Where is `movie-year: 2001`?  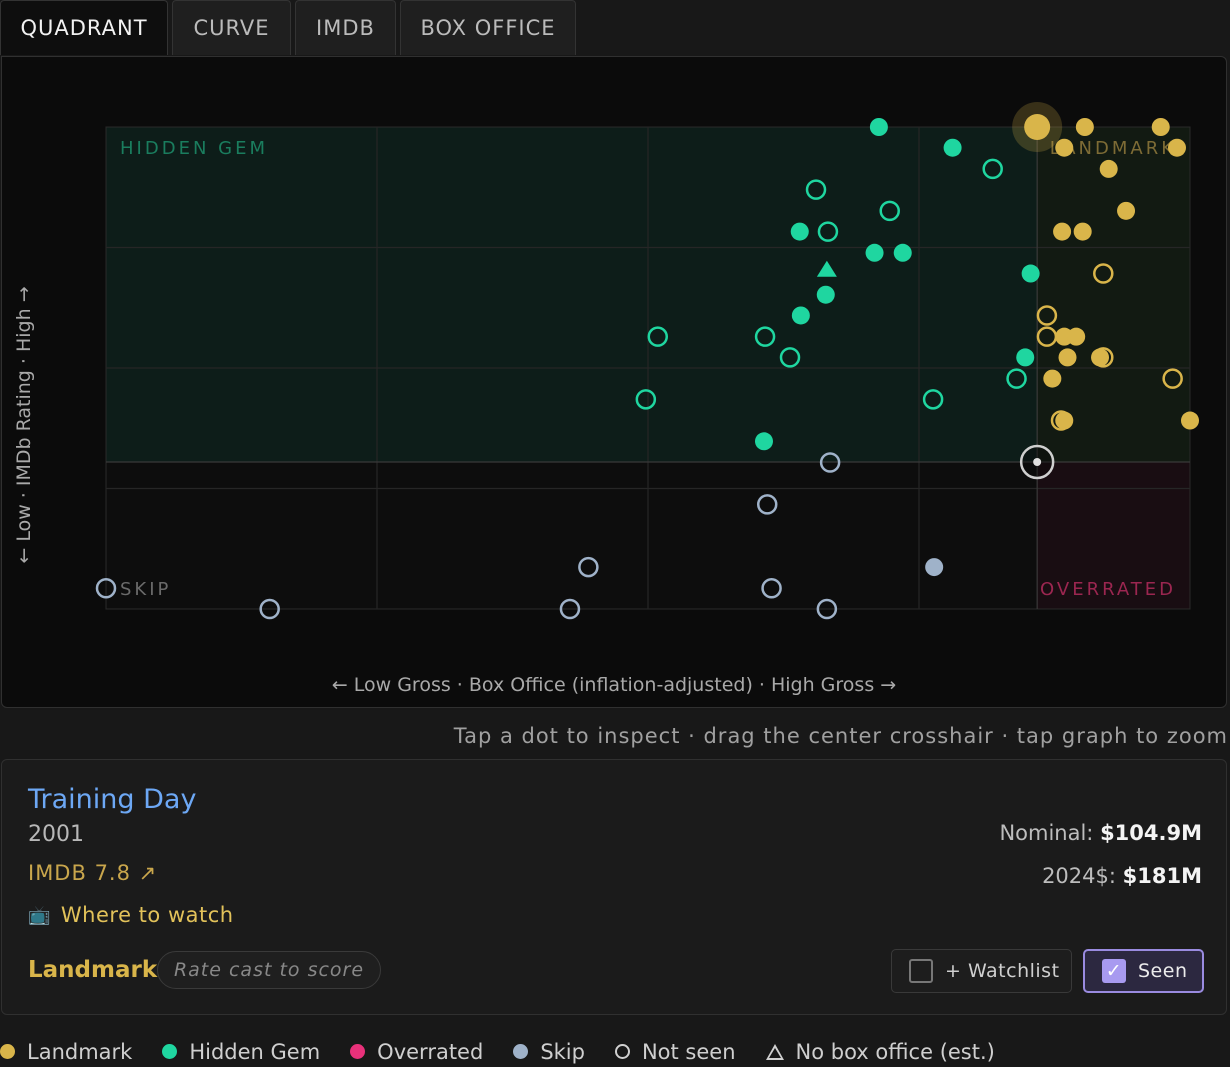 movie-year: 2001 is located at coordinates (56, 834).